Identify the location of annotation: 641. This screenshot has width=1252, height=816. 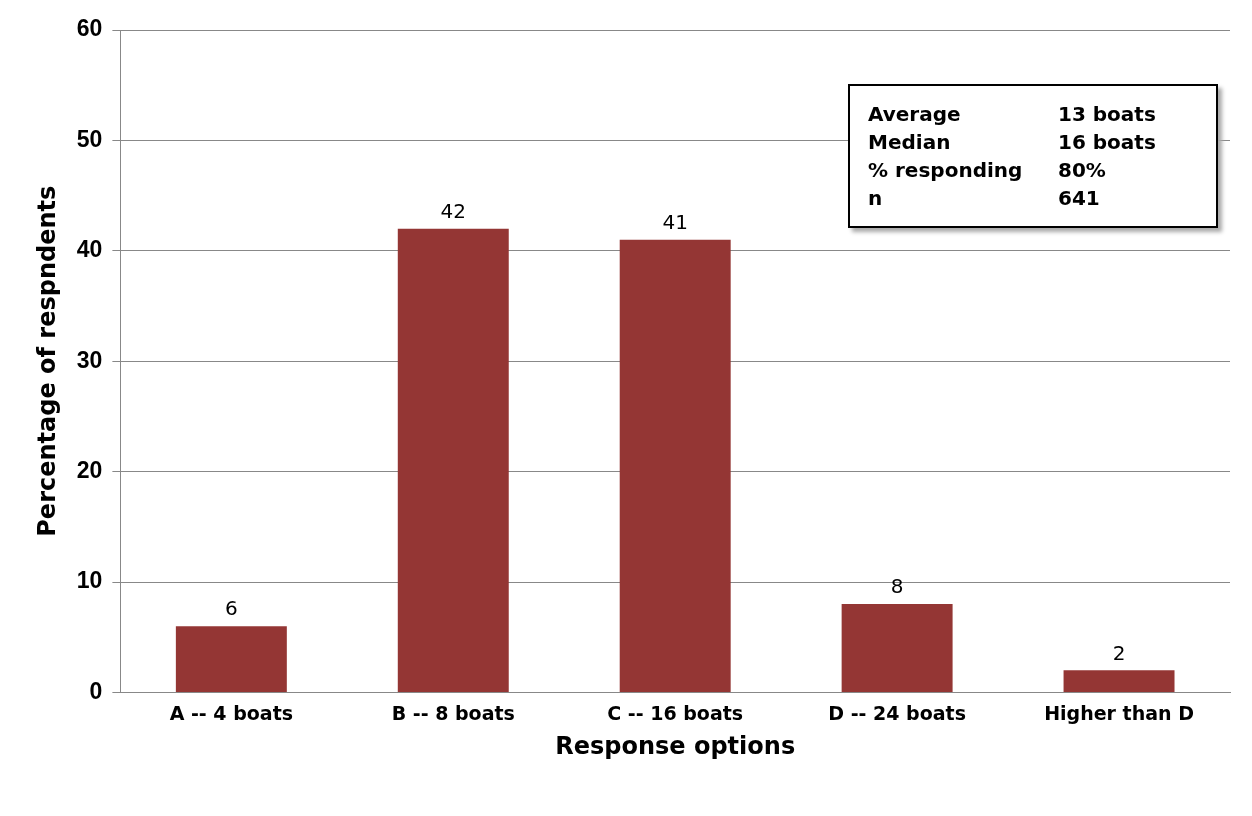
(1079, 198).